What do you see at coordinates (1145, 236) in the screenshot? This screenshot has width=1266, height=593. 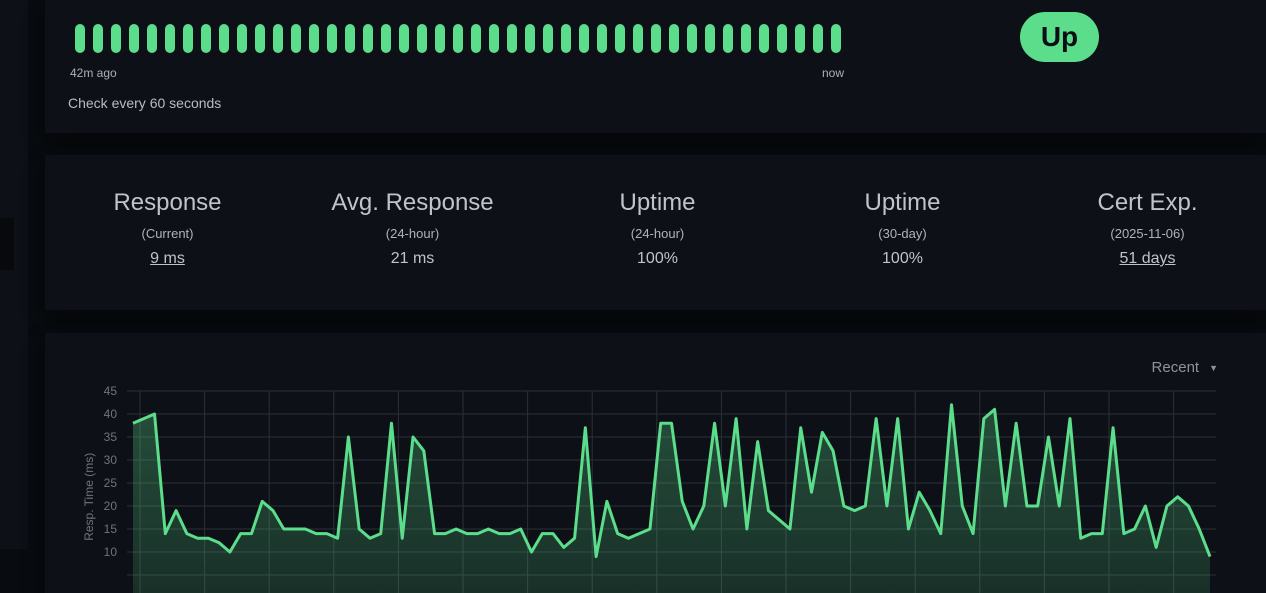 I see `stat-subtitle: (2025-11-06)` at bounding box center [1145, 236].